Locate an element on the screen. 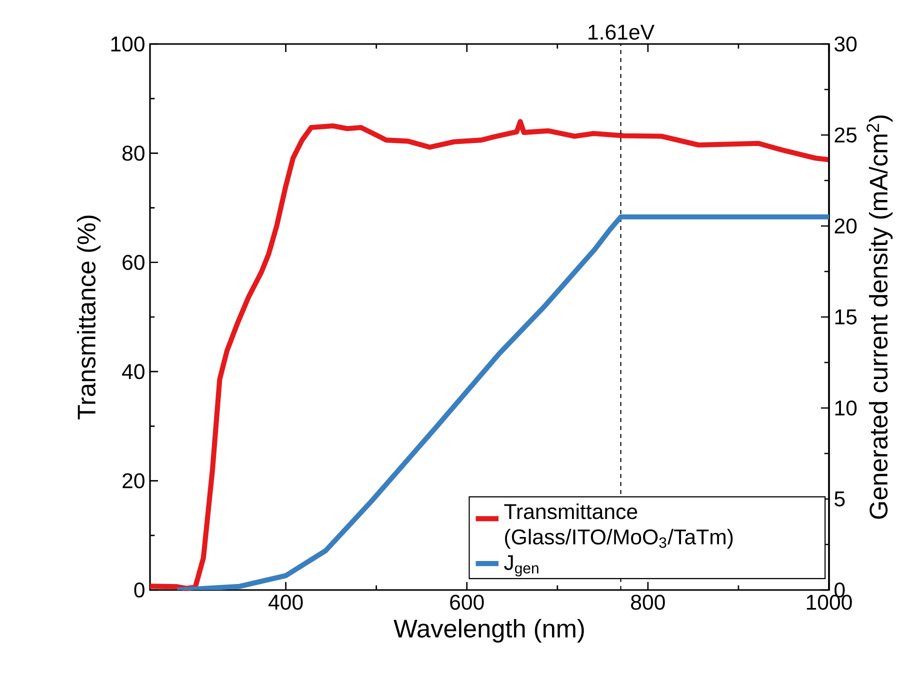 The image size is (923, 681). ref-line-label: 1.61eV is located at coordinates (621, 32).